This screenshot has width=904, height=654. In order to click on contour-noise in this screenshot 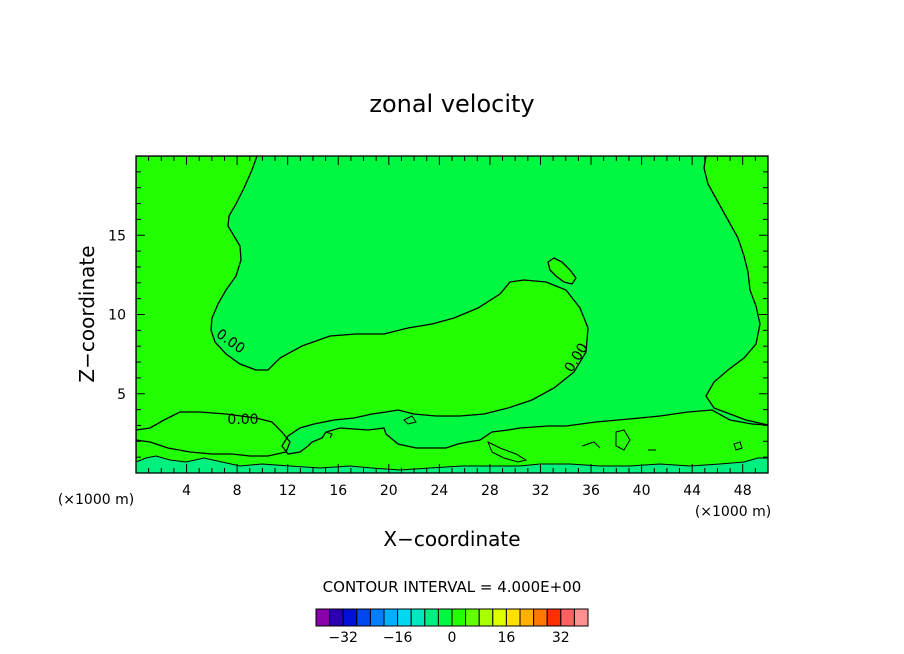, I will do `click(534, 439)`.